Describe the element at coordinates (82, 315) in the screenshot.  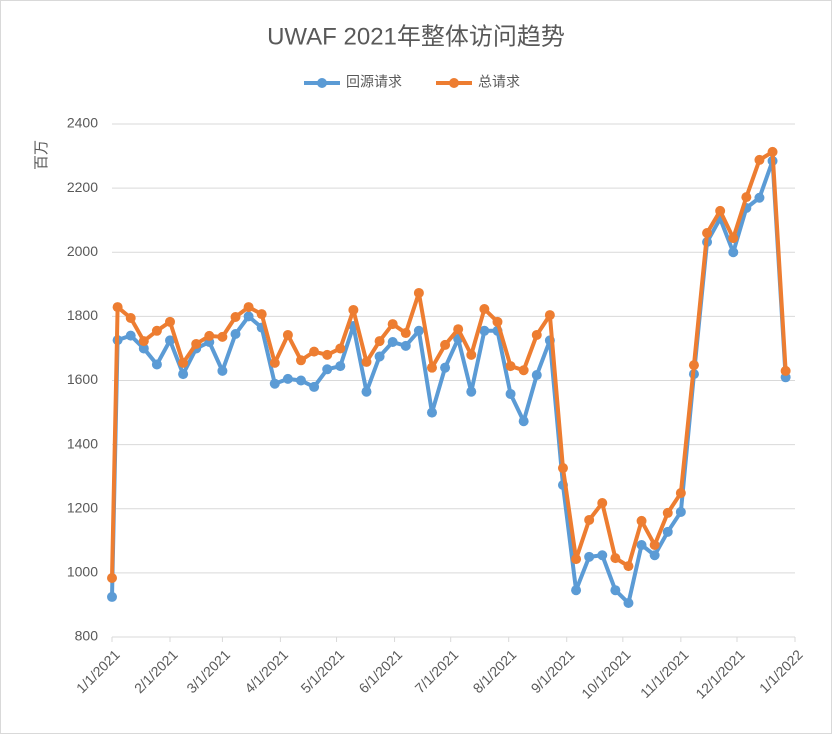
I see `y-tick-label: 1800` at that location.